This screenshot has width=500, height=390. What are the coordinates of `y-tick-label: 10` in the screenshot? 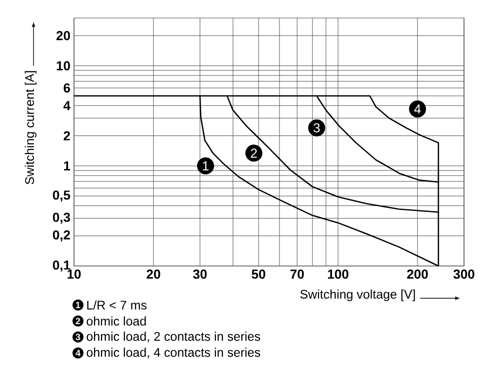 It's located at (63, 65).